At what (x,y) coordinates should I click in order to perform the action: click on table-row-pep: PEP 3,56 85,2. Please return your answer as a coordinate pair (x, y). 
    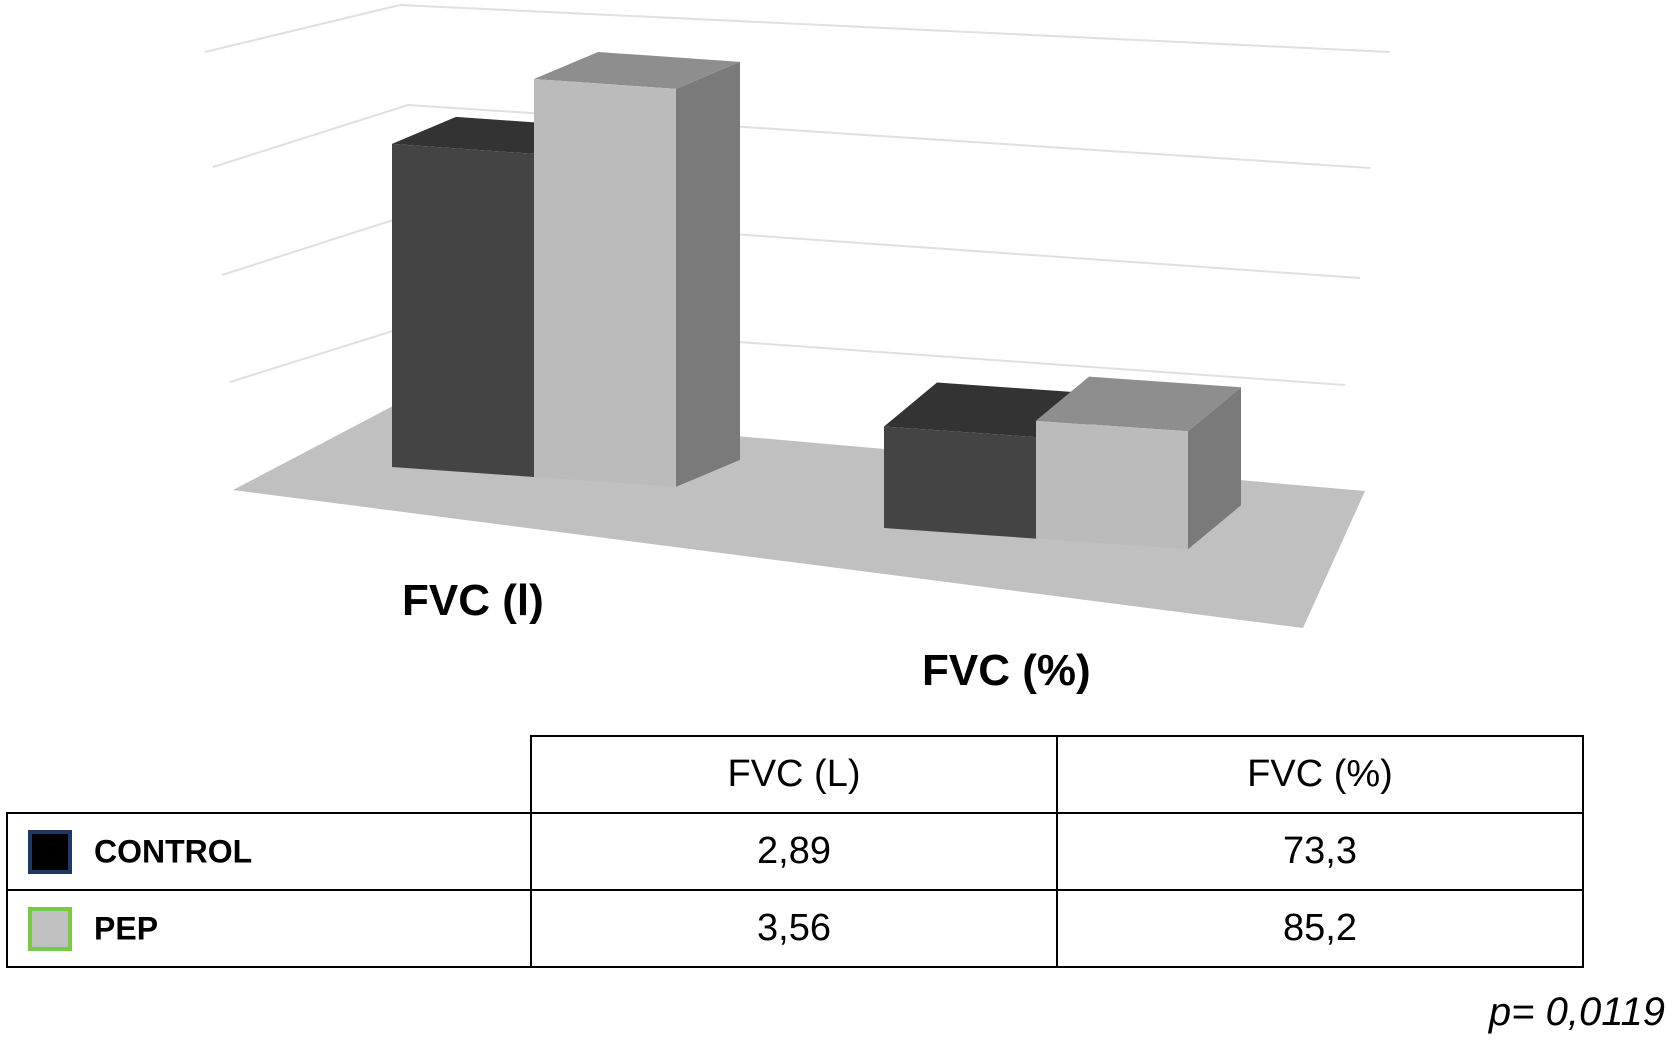
    Looking at the image, I should click on (795, 928).